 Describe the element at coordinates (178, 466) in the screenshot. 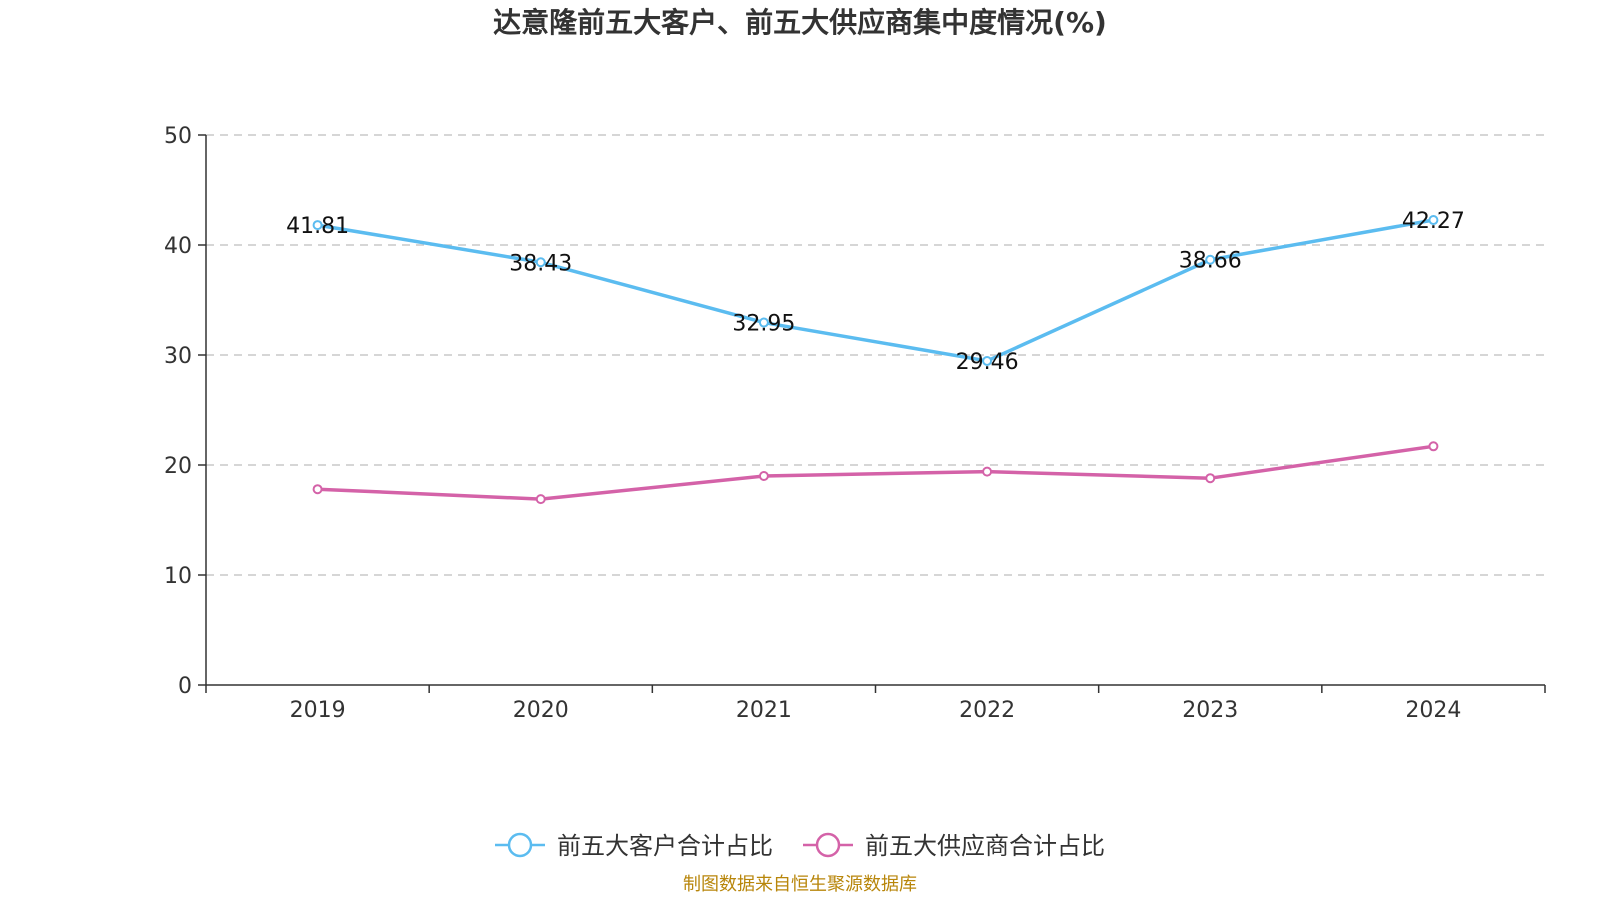

I see `y-tick-label: 20` at that location.